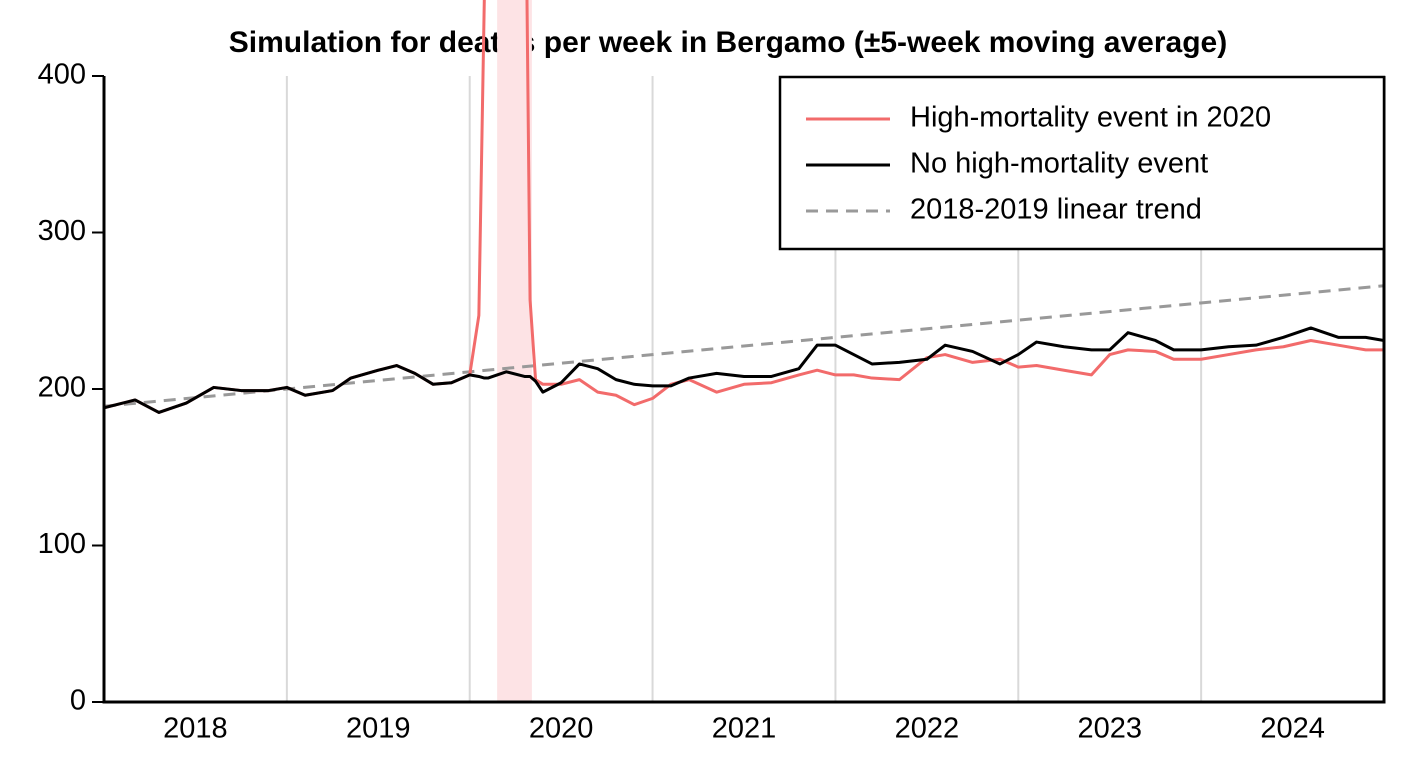 The image size is (1406, 760). I want to click on y-tick-label: 300, so click(62, 231).